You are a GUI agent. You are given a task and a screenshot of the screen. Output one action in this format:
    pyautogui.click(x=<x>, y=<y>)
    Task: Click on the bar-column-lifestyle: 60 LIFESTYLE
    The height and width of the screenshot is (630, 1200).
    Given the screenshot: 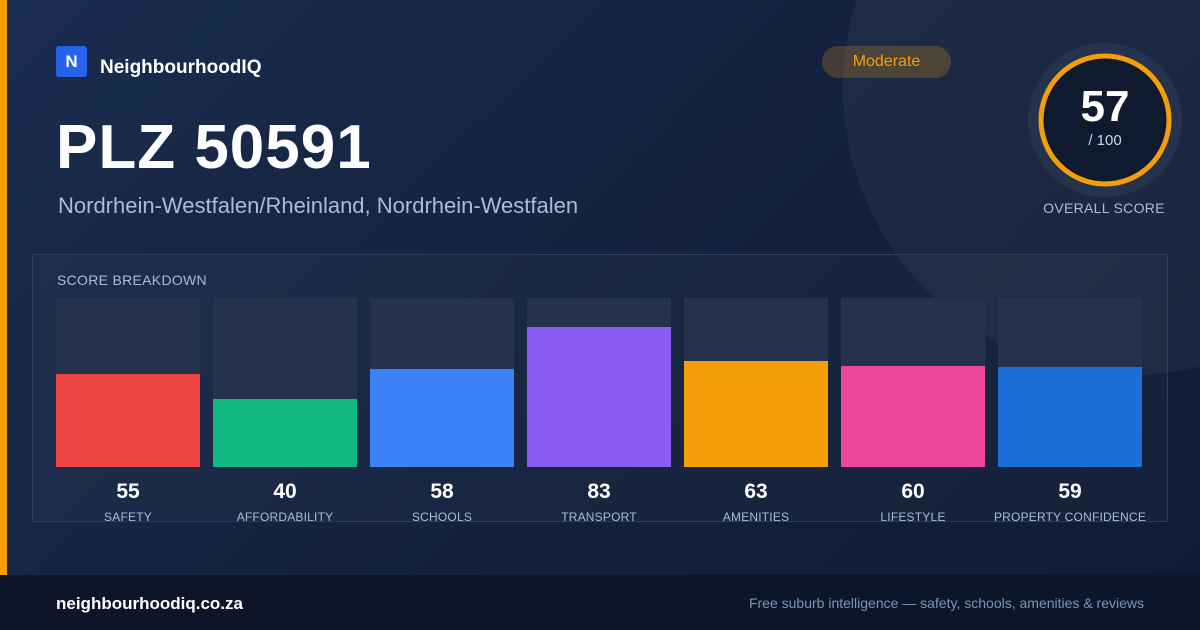 What is the action you would take?
    pyautogui.click(x=913, y=411)
    